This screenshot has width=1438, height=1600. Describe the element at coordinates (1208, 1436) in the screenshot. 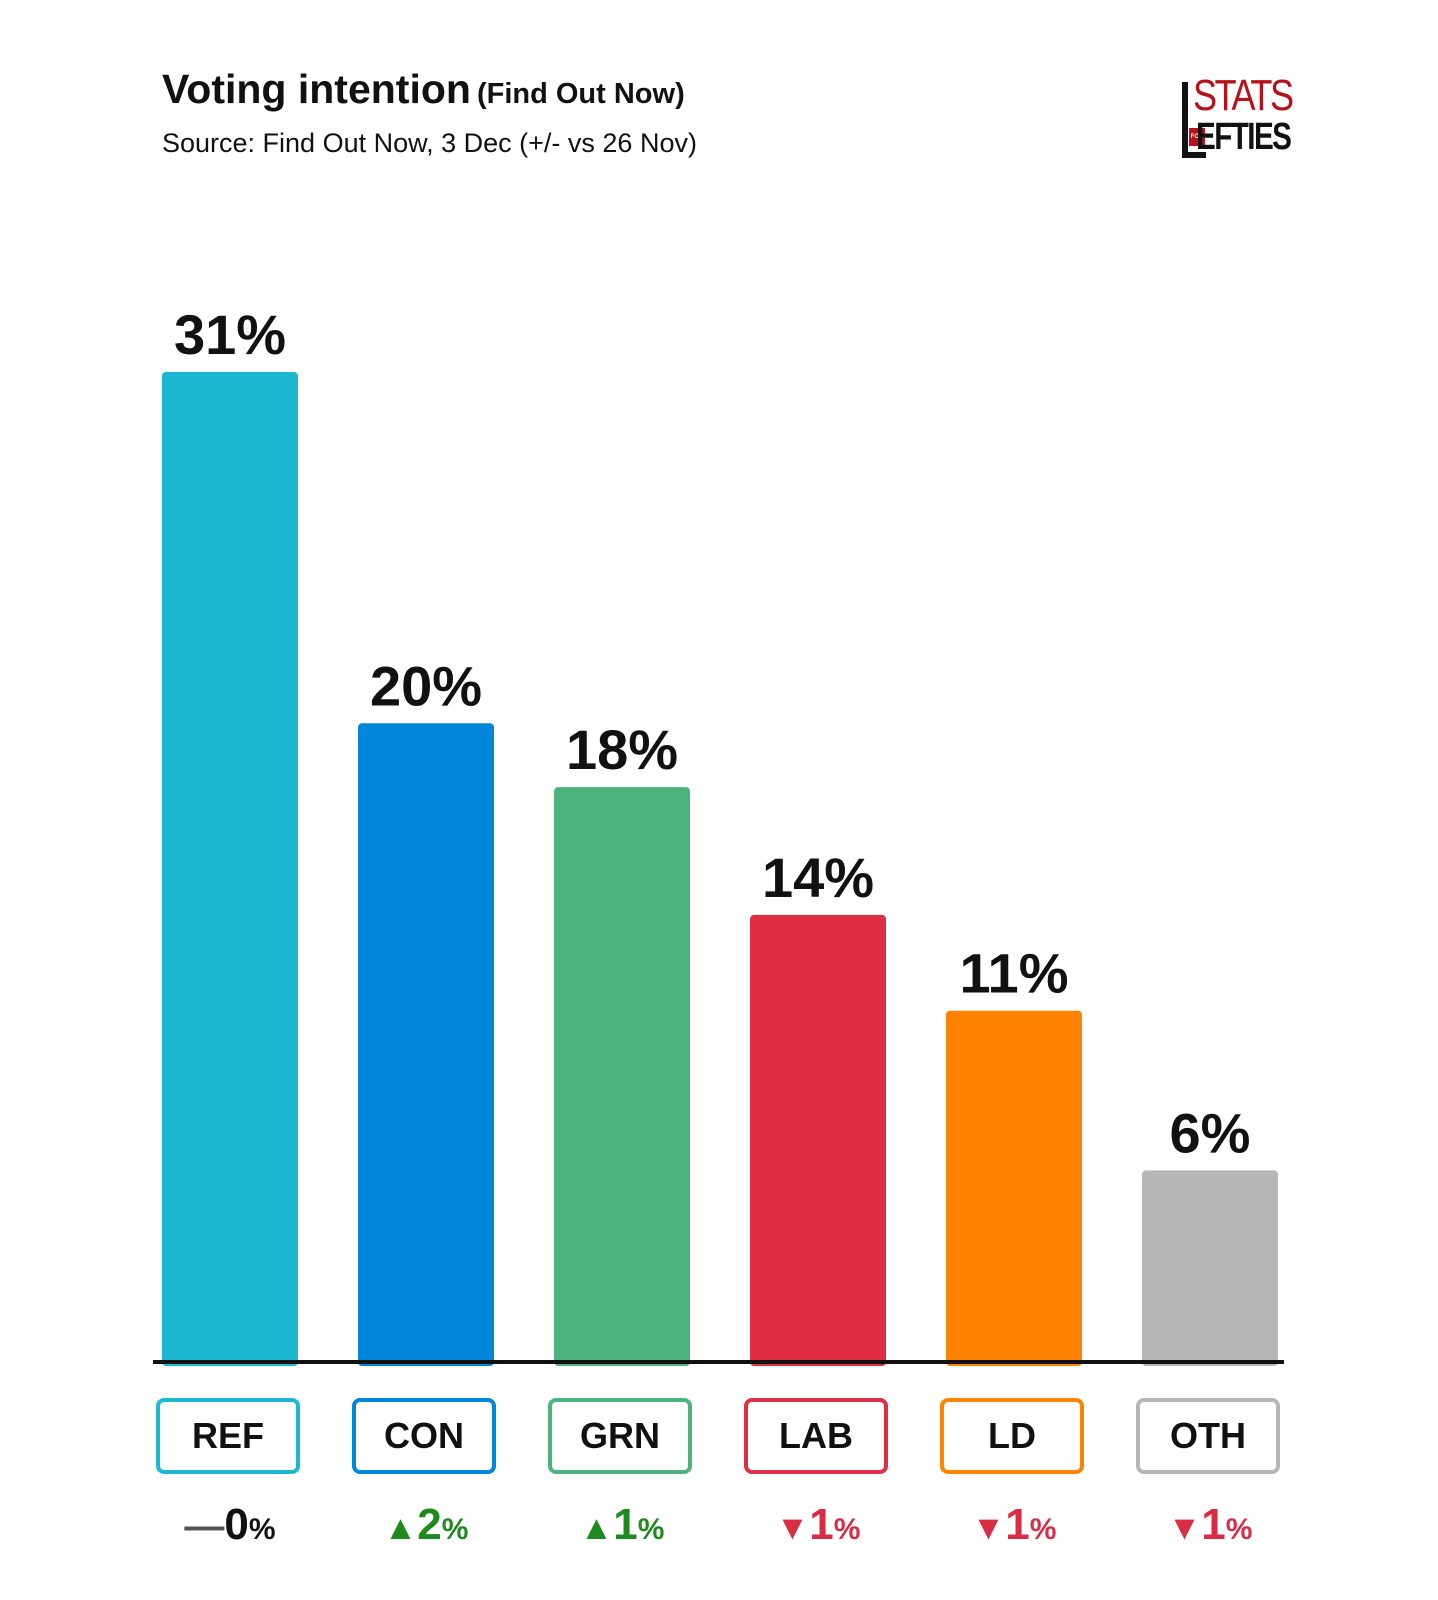

I see `party-label-oth: OTH` at that location.